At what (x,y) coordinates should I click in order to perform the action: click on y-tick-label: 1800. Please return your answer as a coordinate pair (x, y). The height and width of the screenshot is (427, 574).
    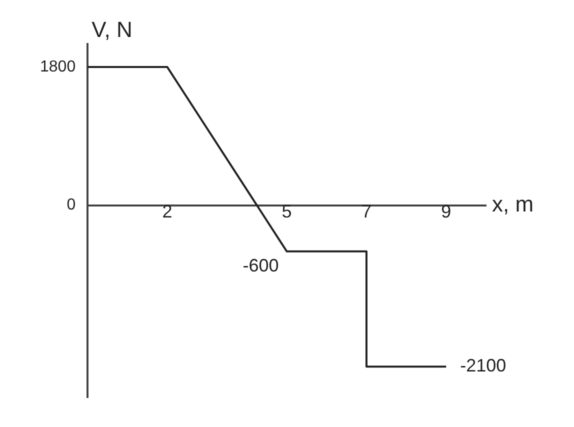
    Looking at the image, I should click on (58, 67).